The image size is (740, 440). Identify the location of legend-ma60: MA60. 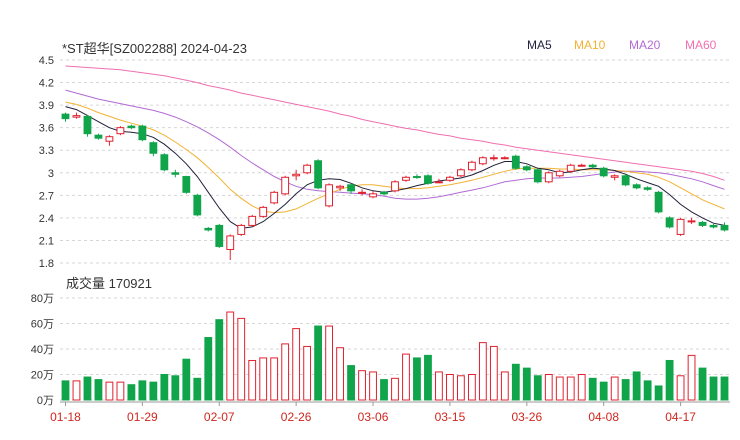
(701, 45).